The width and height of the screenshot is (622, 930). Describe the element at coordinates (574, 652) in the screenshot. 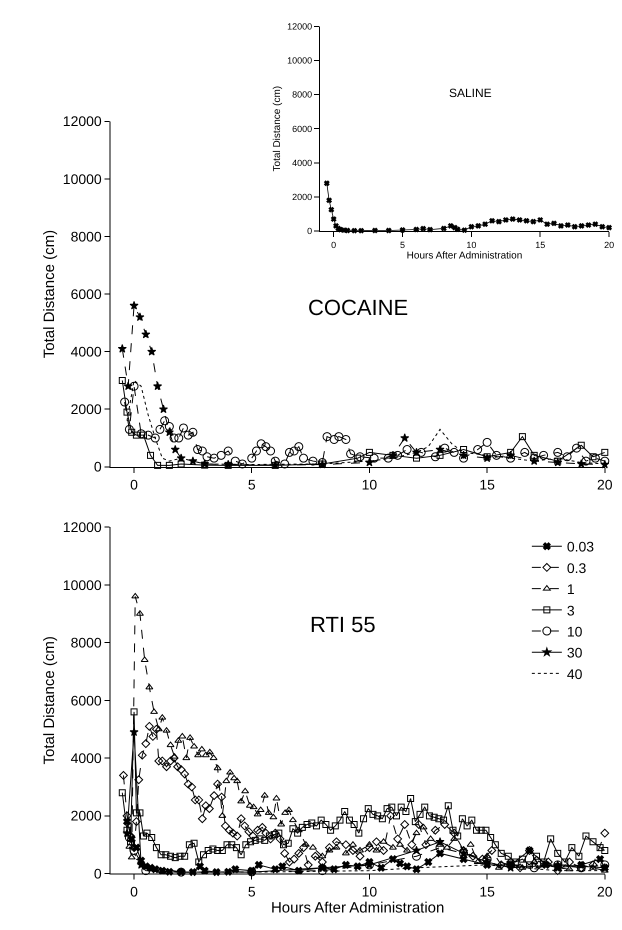

I see `legend-label: 30` at that location.